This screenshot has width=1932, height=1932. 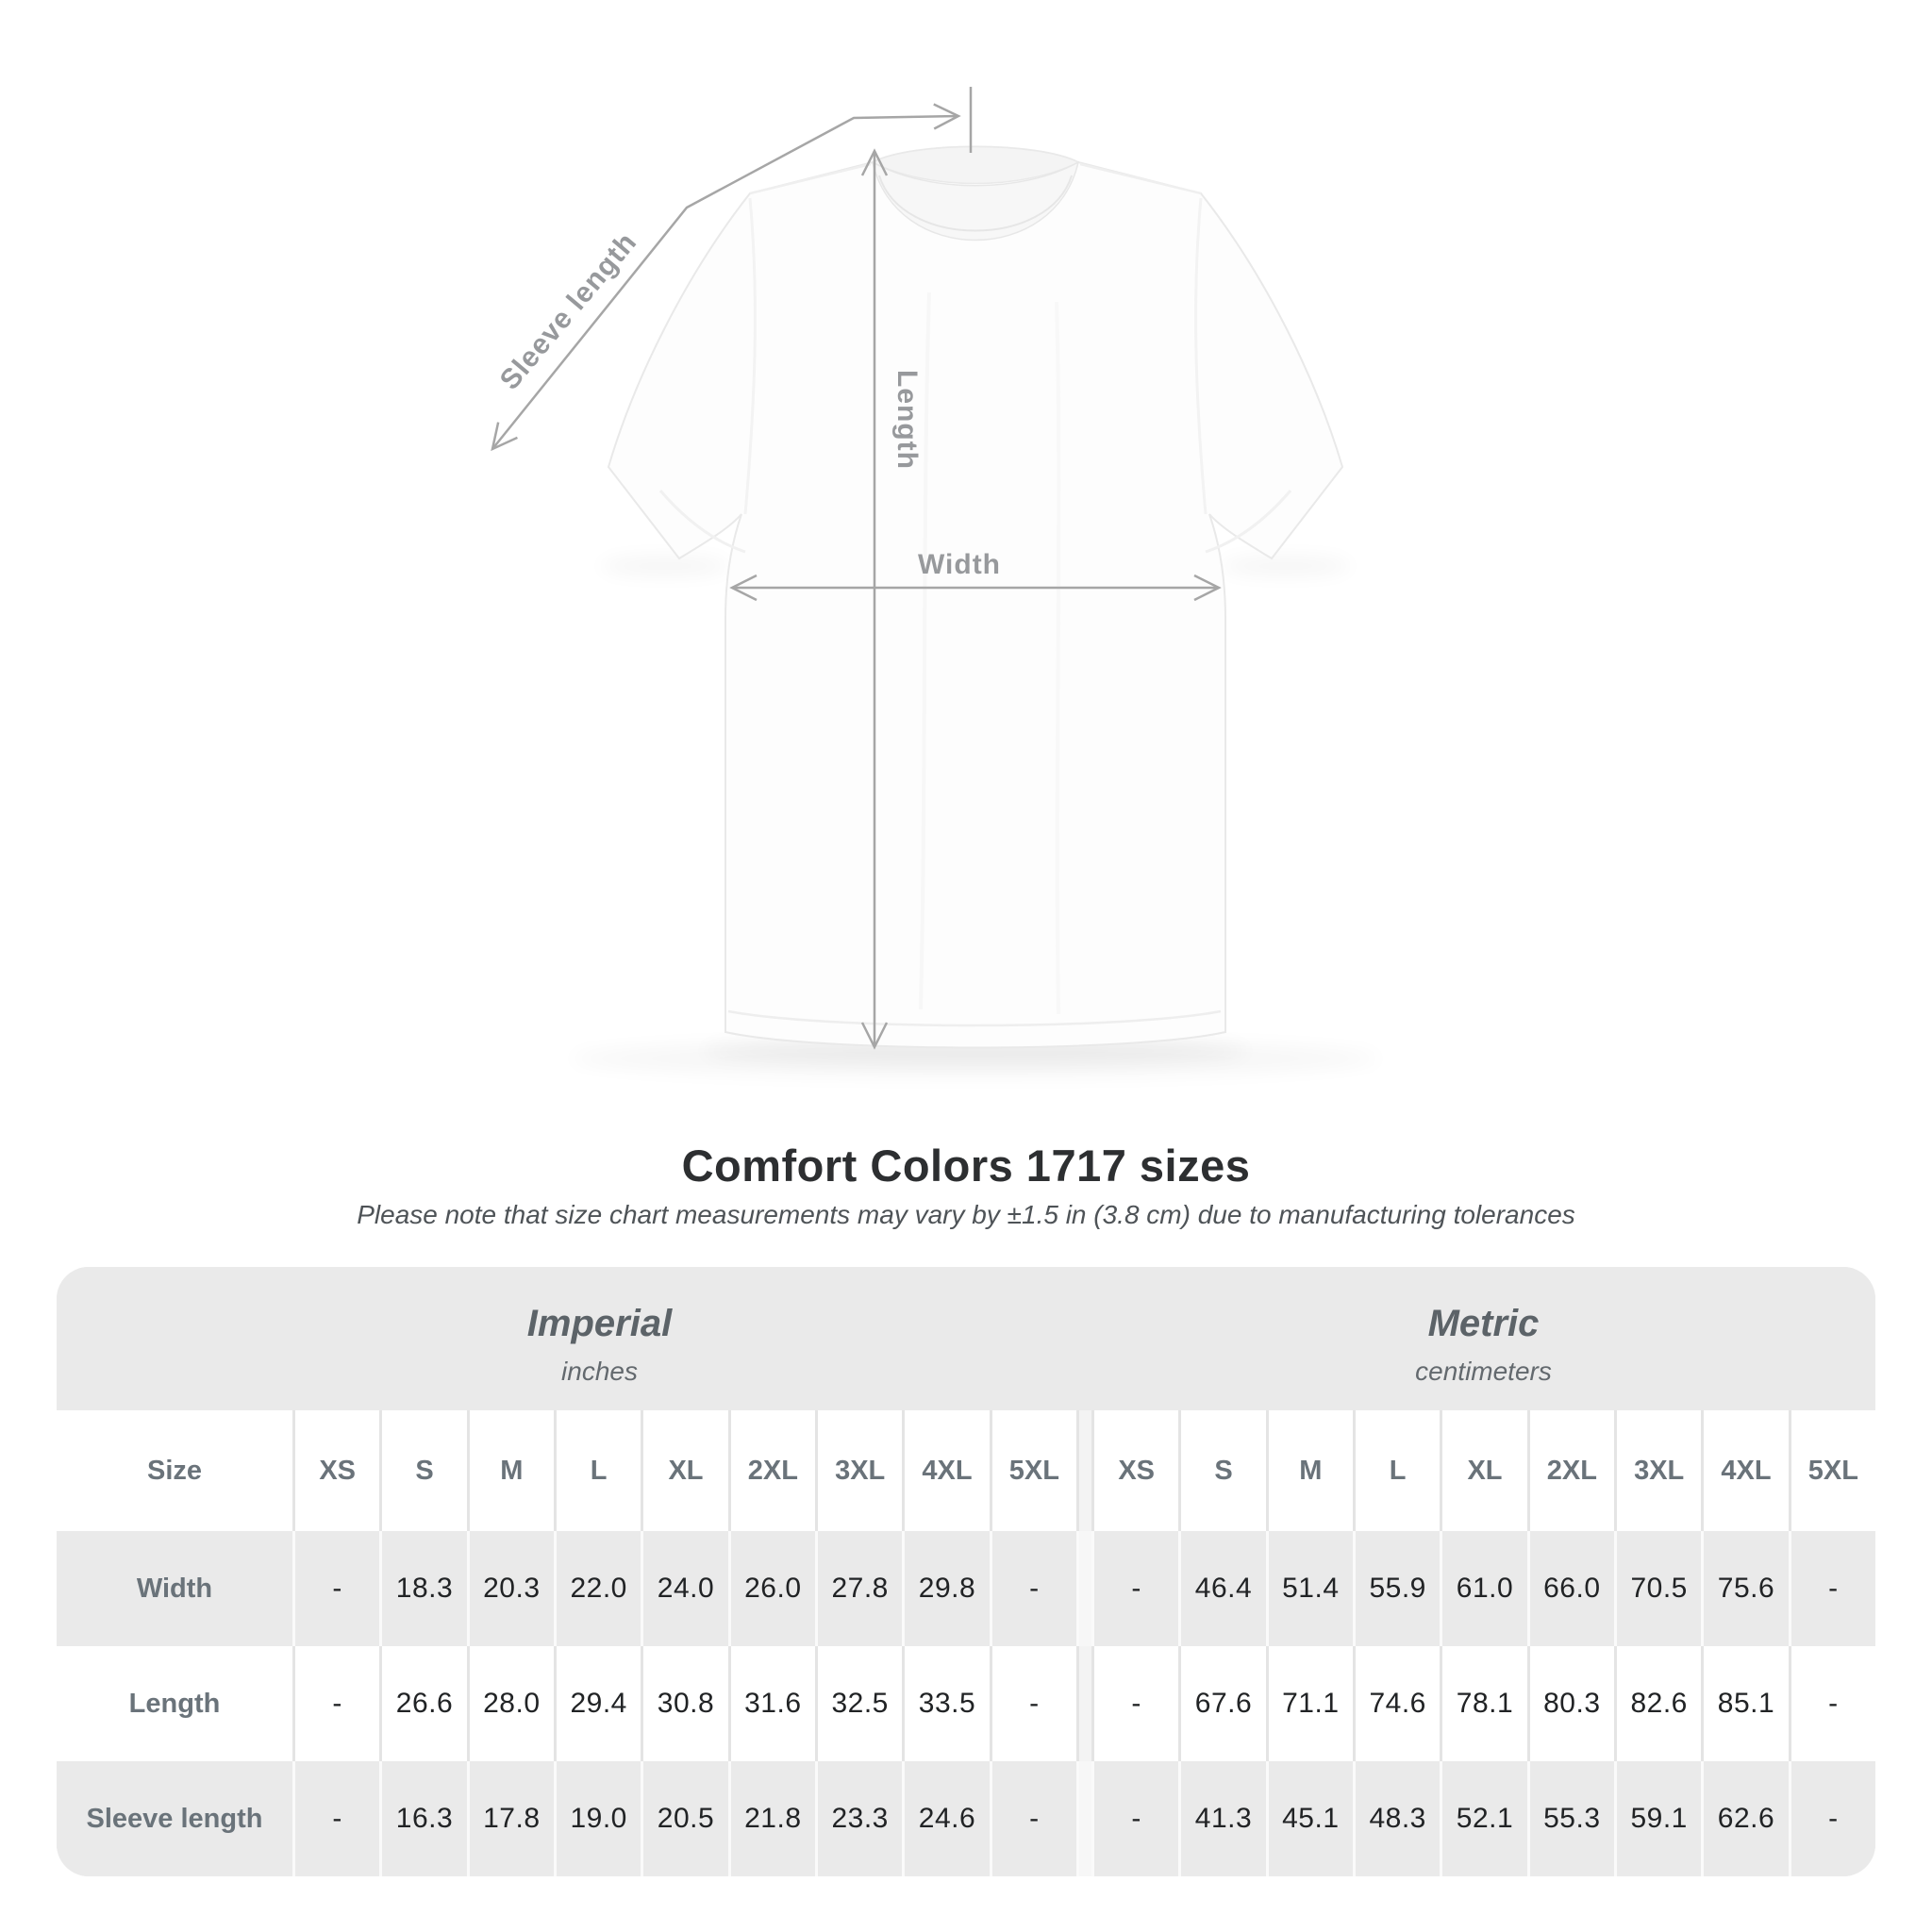 I want to click on measurement-value: 75.6, so click(x=1745, y=1589).